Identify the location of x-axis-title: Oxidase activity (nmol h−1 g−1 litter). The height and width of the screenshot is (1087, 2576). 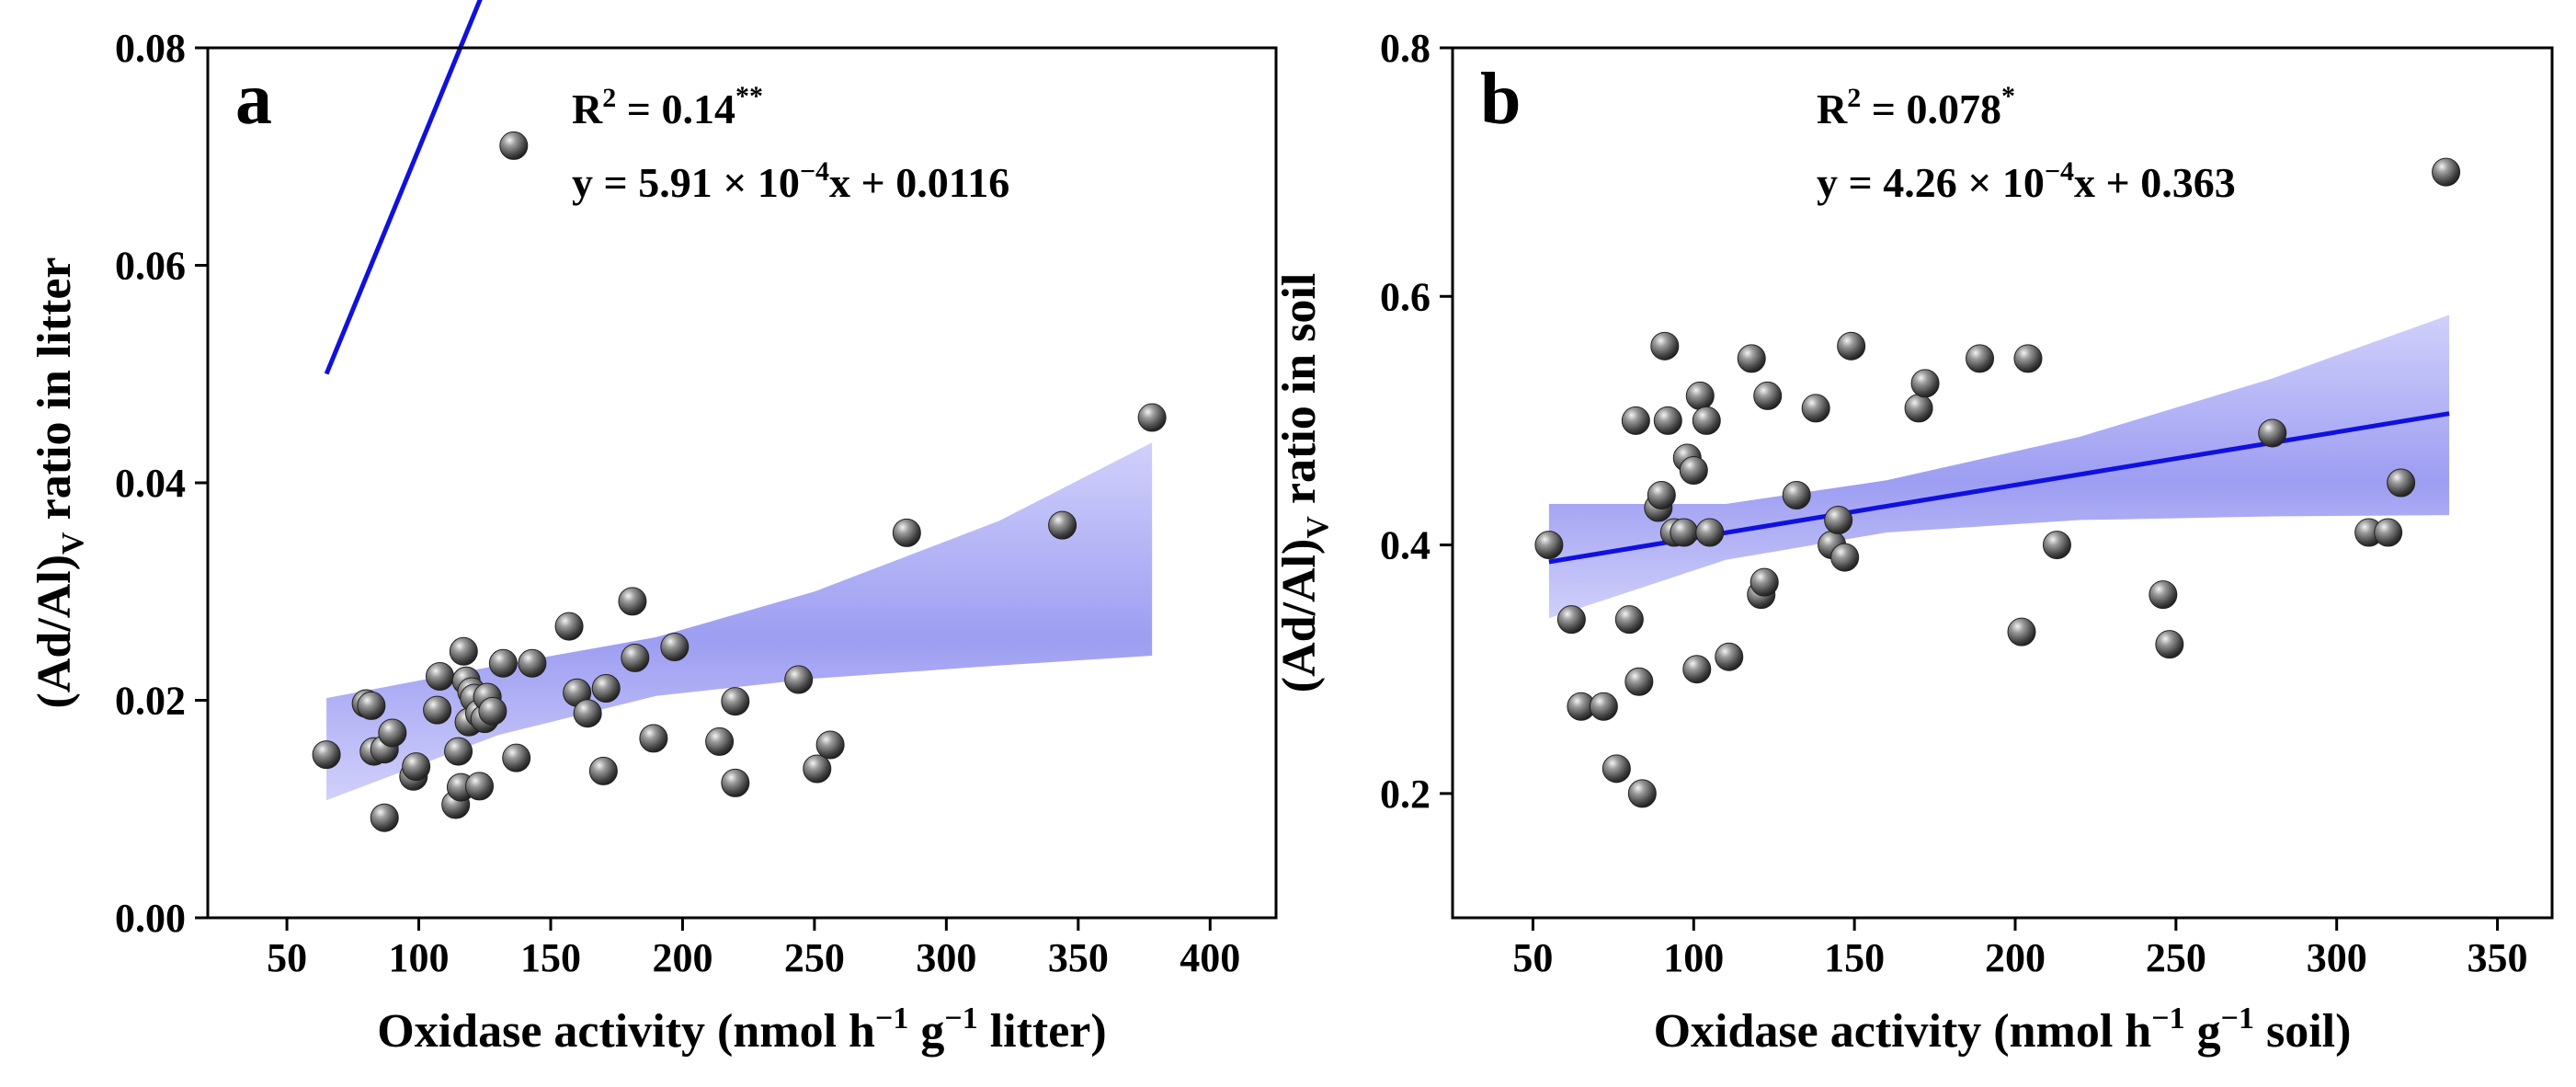
(741, 1029).